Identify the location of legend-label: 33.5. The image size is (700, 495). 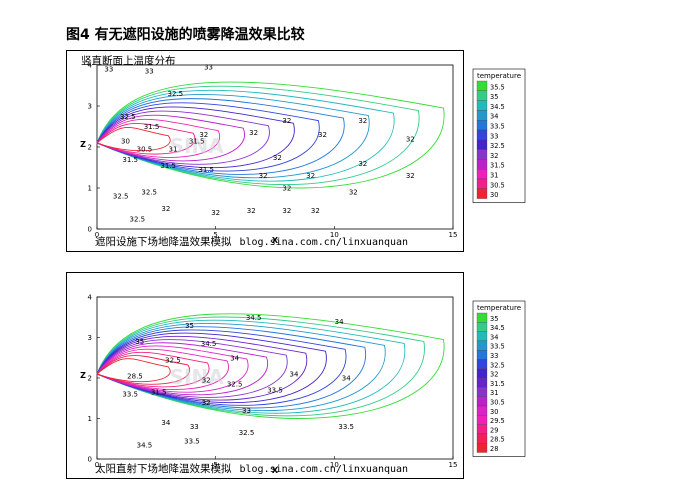
(497, 127).